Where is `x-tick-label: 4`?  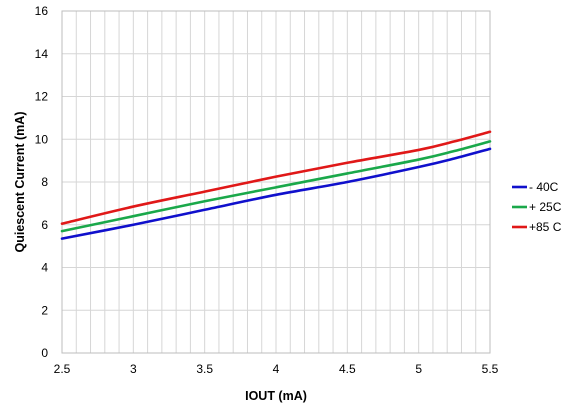 x-tick-label: 4 is located at coordinates (276, 369).